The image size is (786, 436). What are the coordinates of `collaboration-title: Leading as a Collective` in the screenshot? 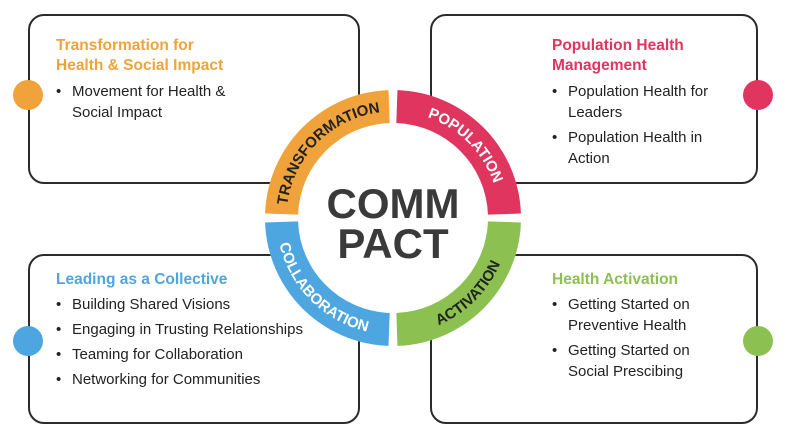 It's located at (141, 280).